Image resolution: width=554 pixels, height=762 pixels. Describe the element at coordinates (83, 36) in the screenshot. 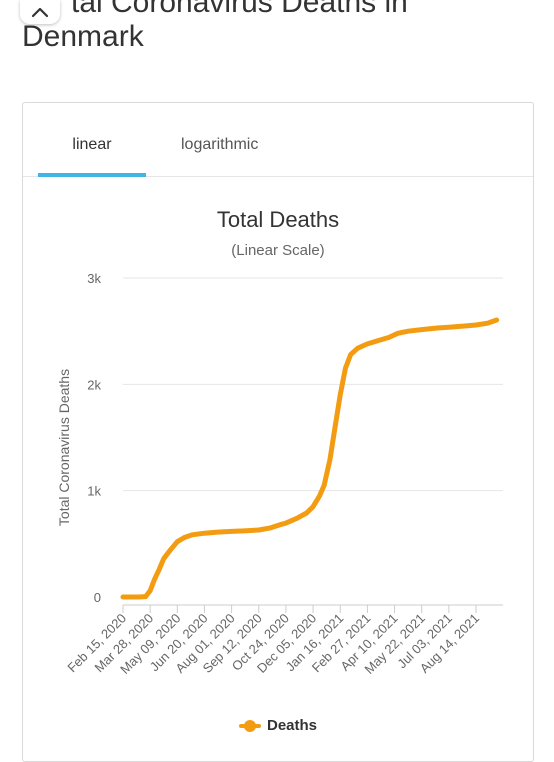

I see `page-title-line-2: Denmark` at that location.